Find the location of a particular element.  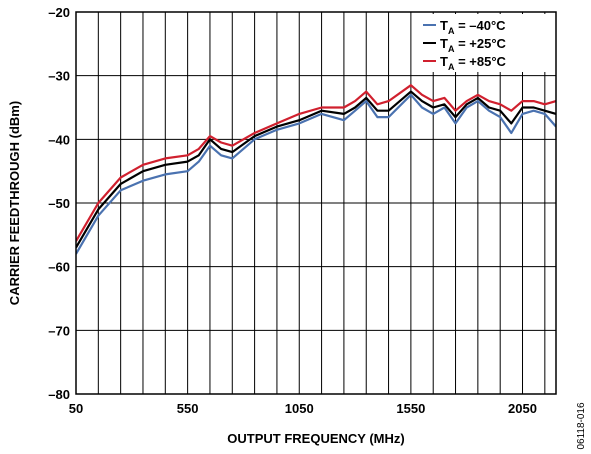

x-tick-label: 1550 is located at coordinates (410, 408).